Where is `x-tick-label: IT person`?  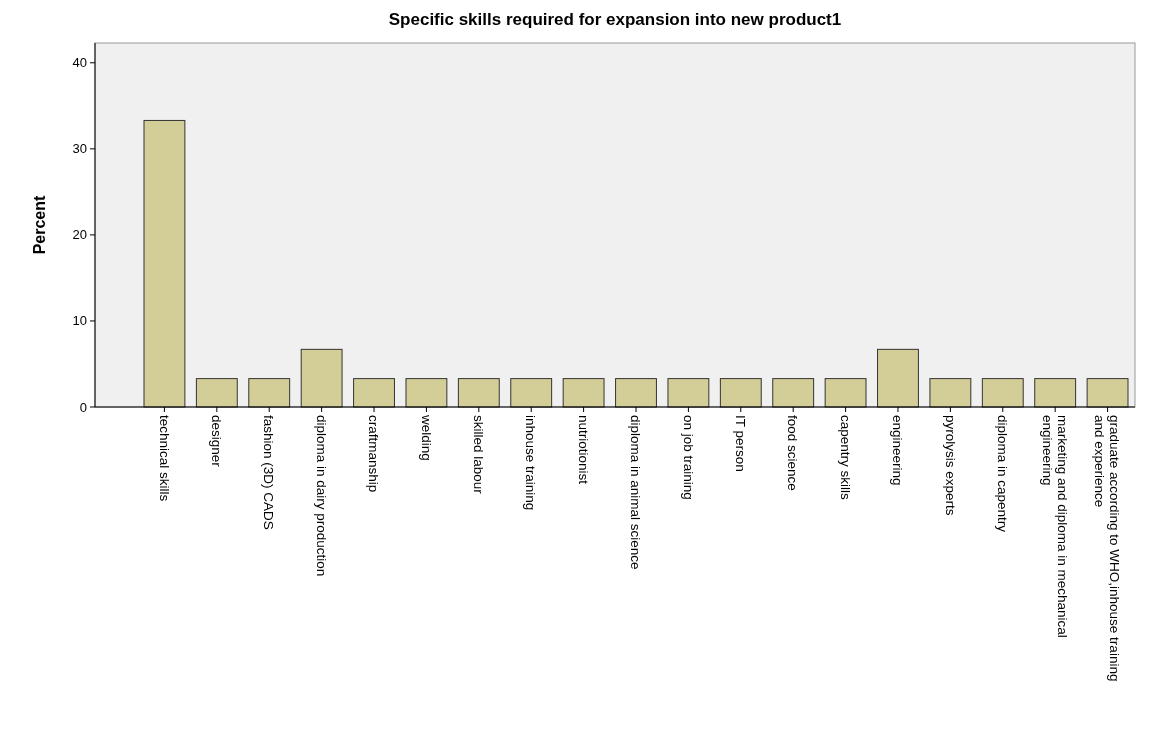
x-tick-label: IT person is located at coordinates (741, 443).